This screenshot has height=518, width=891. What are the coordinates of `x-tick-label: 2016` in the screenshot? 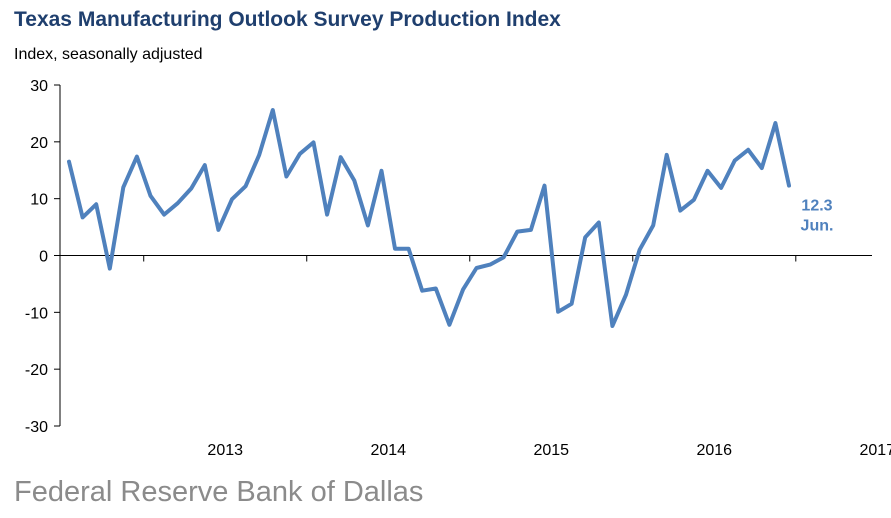 It's located at (714, 450).